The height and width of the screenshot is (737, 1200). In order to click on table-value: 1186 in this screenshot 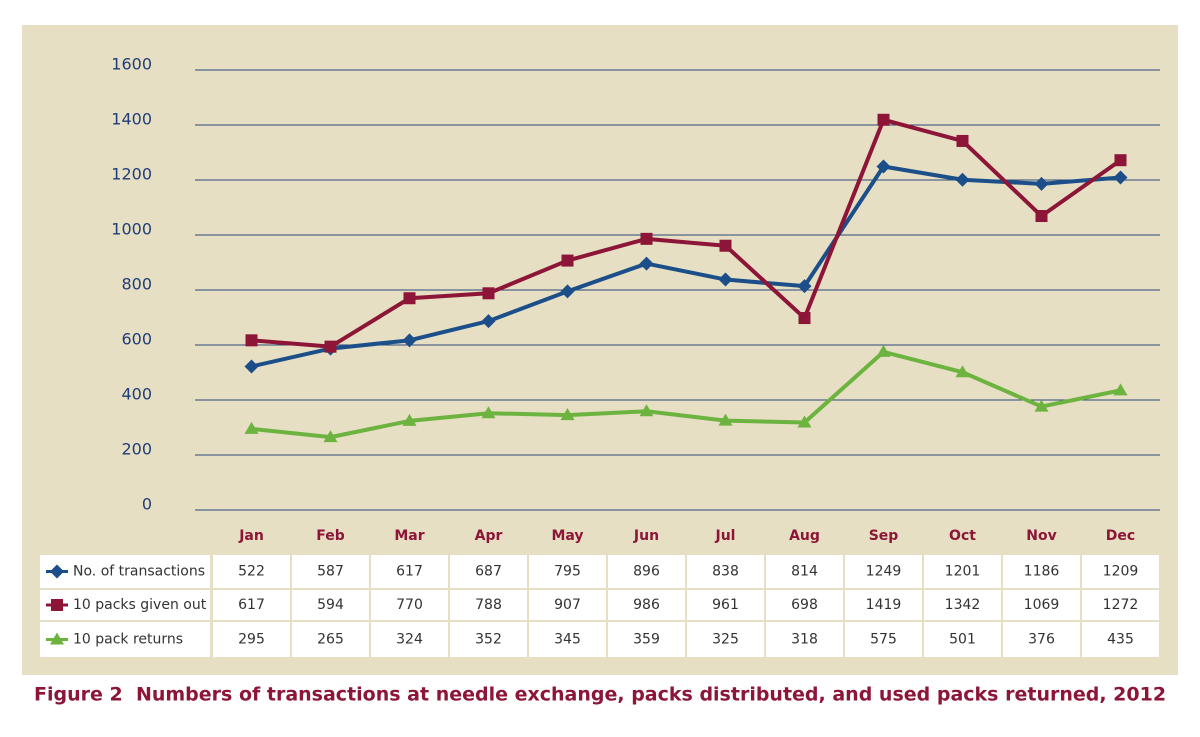, I will do `click(1042, 572)`.